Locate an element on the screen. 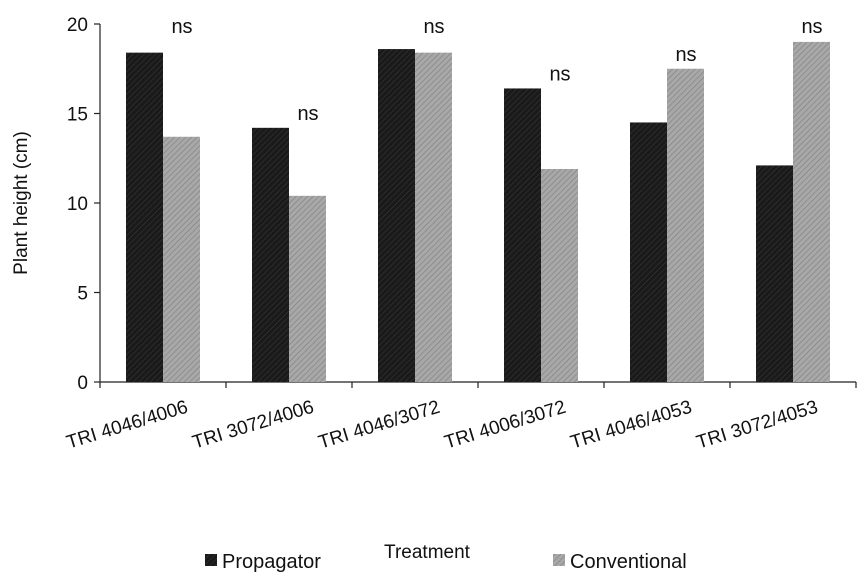  y-tick-label: 10 is located at coordinates (77, 204).